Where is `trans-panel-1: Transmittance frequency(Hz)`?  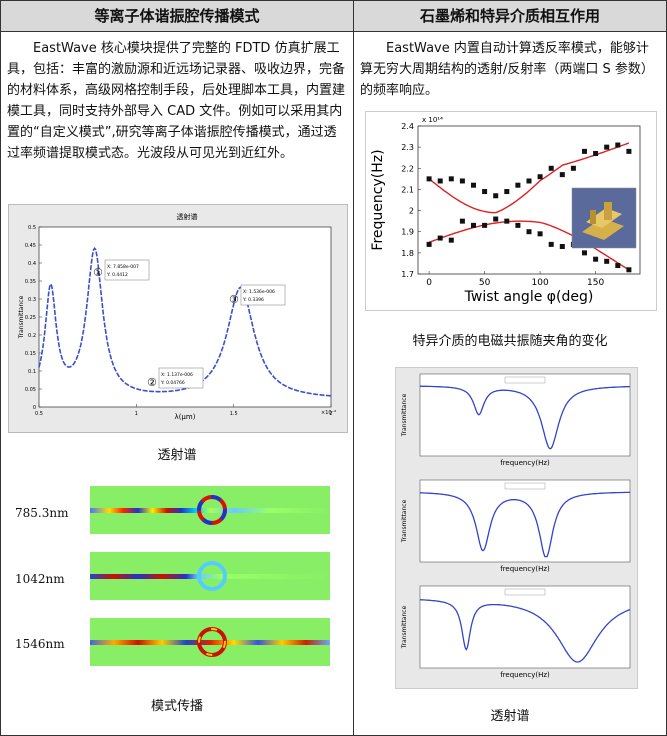 trans-panel-1: Transmittance frequency(Hz) is located at coordinates (516, 420).